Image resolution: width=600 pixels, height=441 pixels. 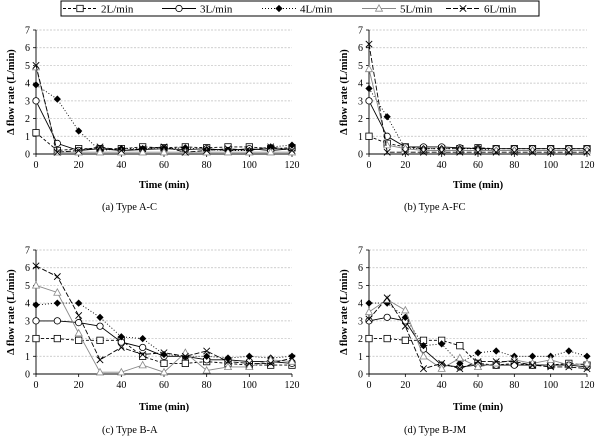 What do you see at coordinates (316, 10) in the screenshot?
I see `legend-label: 4L/min` at bounding box center [316, 10].